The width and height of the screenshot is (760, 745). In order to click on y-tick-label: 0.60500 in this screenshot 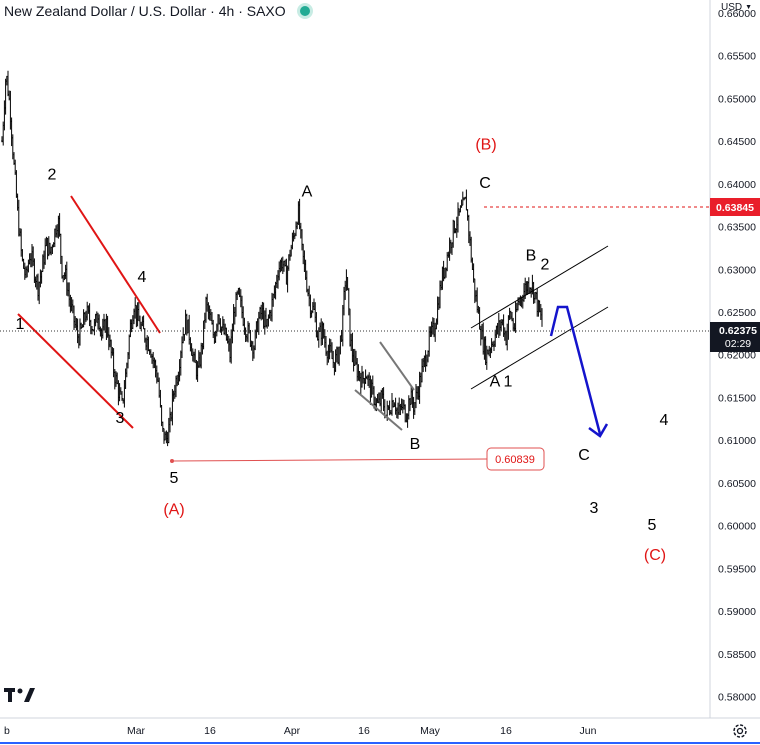, I will do `click(737, 484)`.